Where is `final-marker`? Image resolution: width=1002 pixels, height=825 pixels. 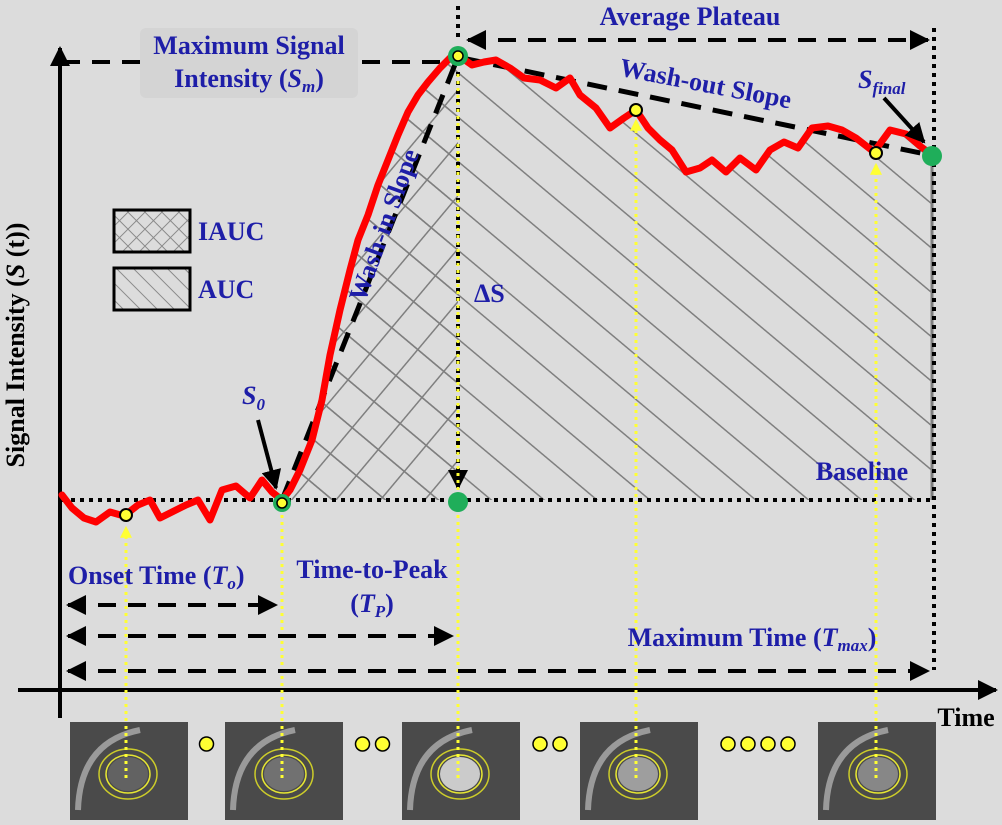
final-marker is located at coordinates (932, 156).